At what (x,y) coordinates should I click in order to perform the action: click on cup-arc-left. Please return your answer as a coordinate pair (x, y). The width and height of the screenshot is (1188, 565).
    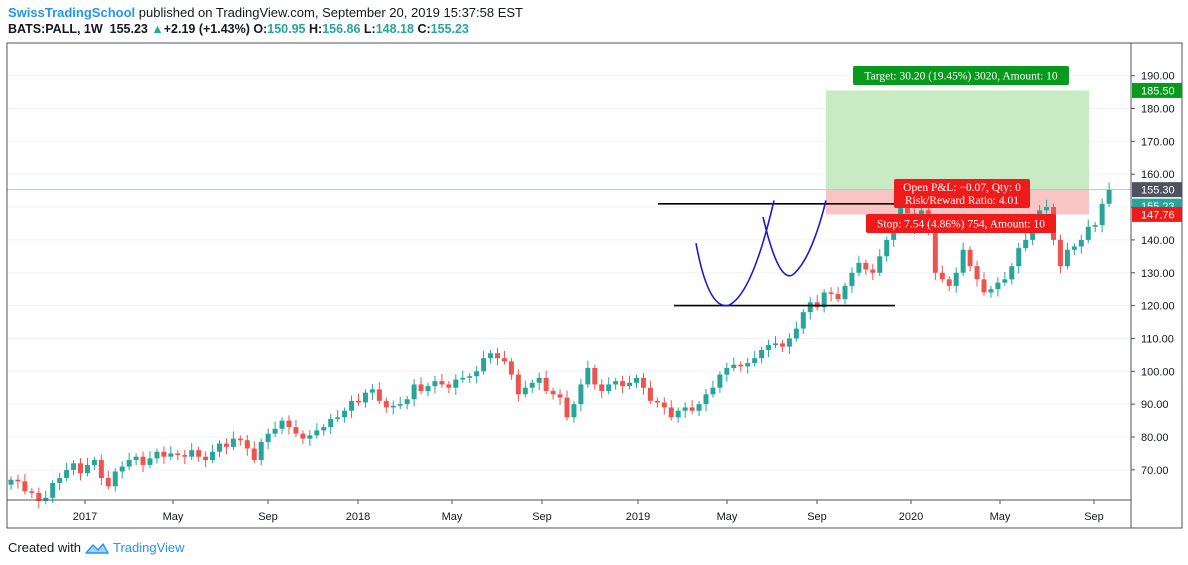
    Looking at the image, I should click on (735, 253).